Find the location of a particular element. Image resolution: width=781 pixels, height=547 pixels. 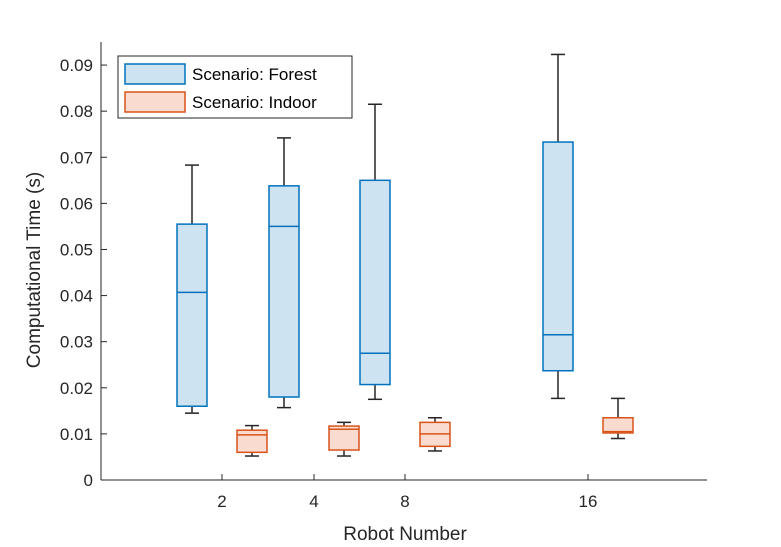

legend-entry-label: Scenario: Indoor is located at coordinates (254, 102).